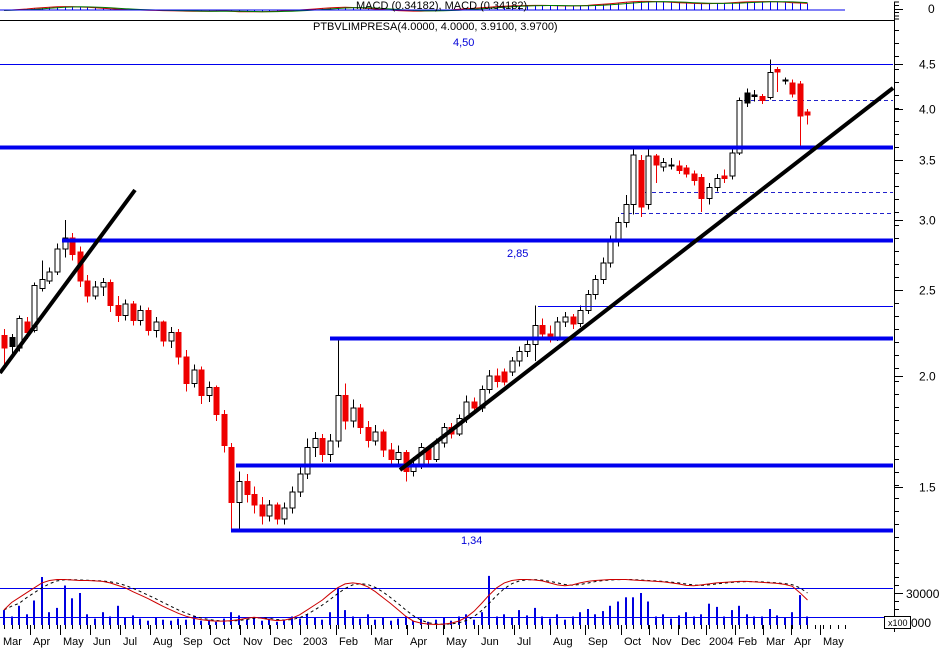 This screenshot has height=649, width=941. What do you see at coordinates (662, 642) in the screenshot?
I see `month-label: Nov` at bounding box center [662, 642].